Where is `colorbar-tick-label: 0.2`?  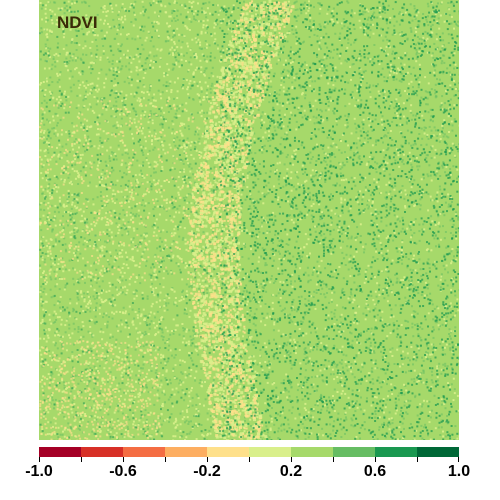 colorbar-tick-label: 0.2 is located at coordinates (291, 471).